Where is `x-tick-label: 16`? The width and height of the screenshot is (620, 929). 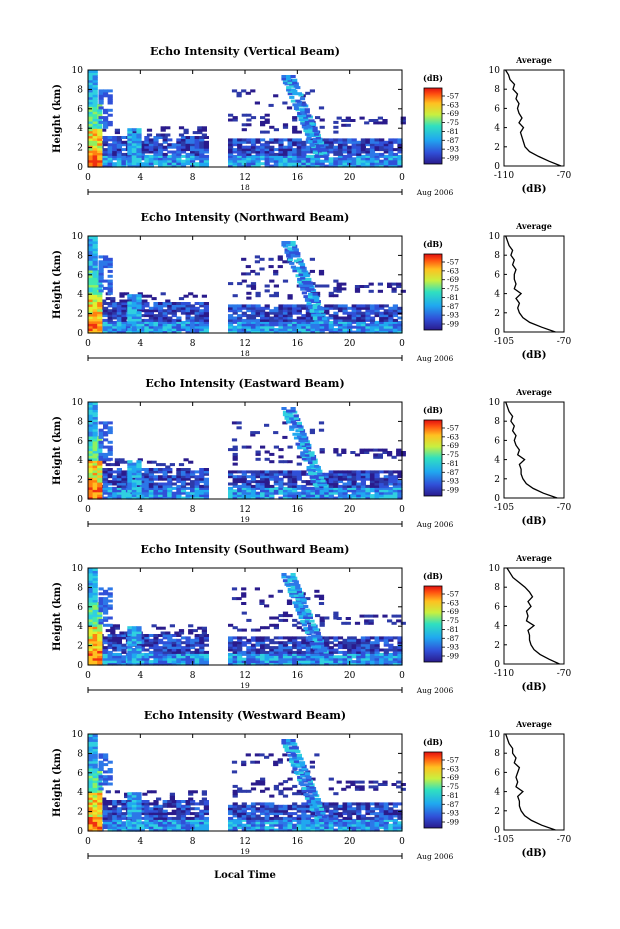
x-tick-label: 16 is located at coordinates (298, 344).